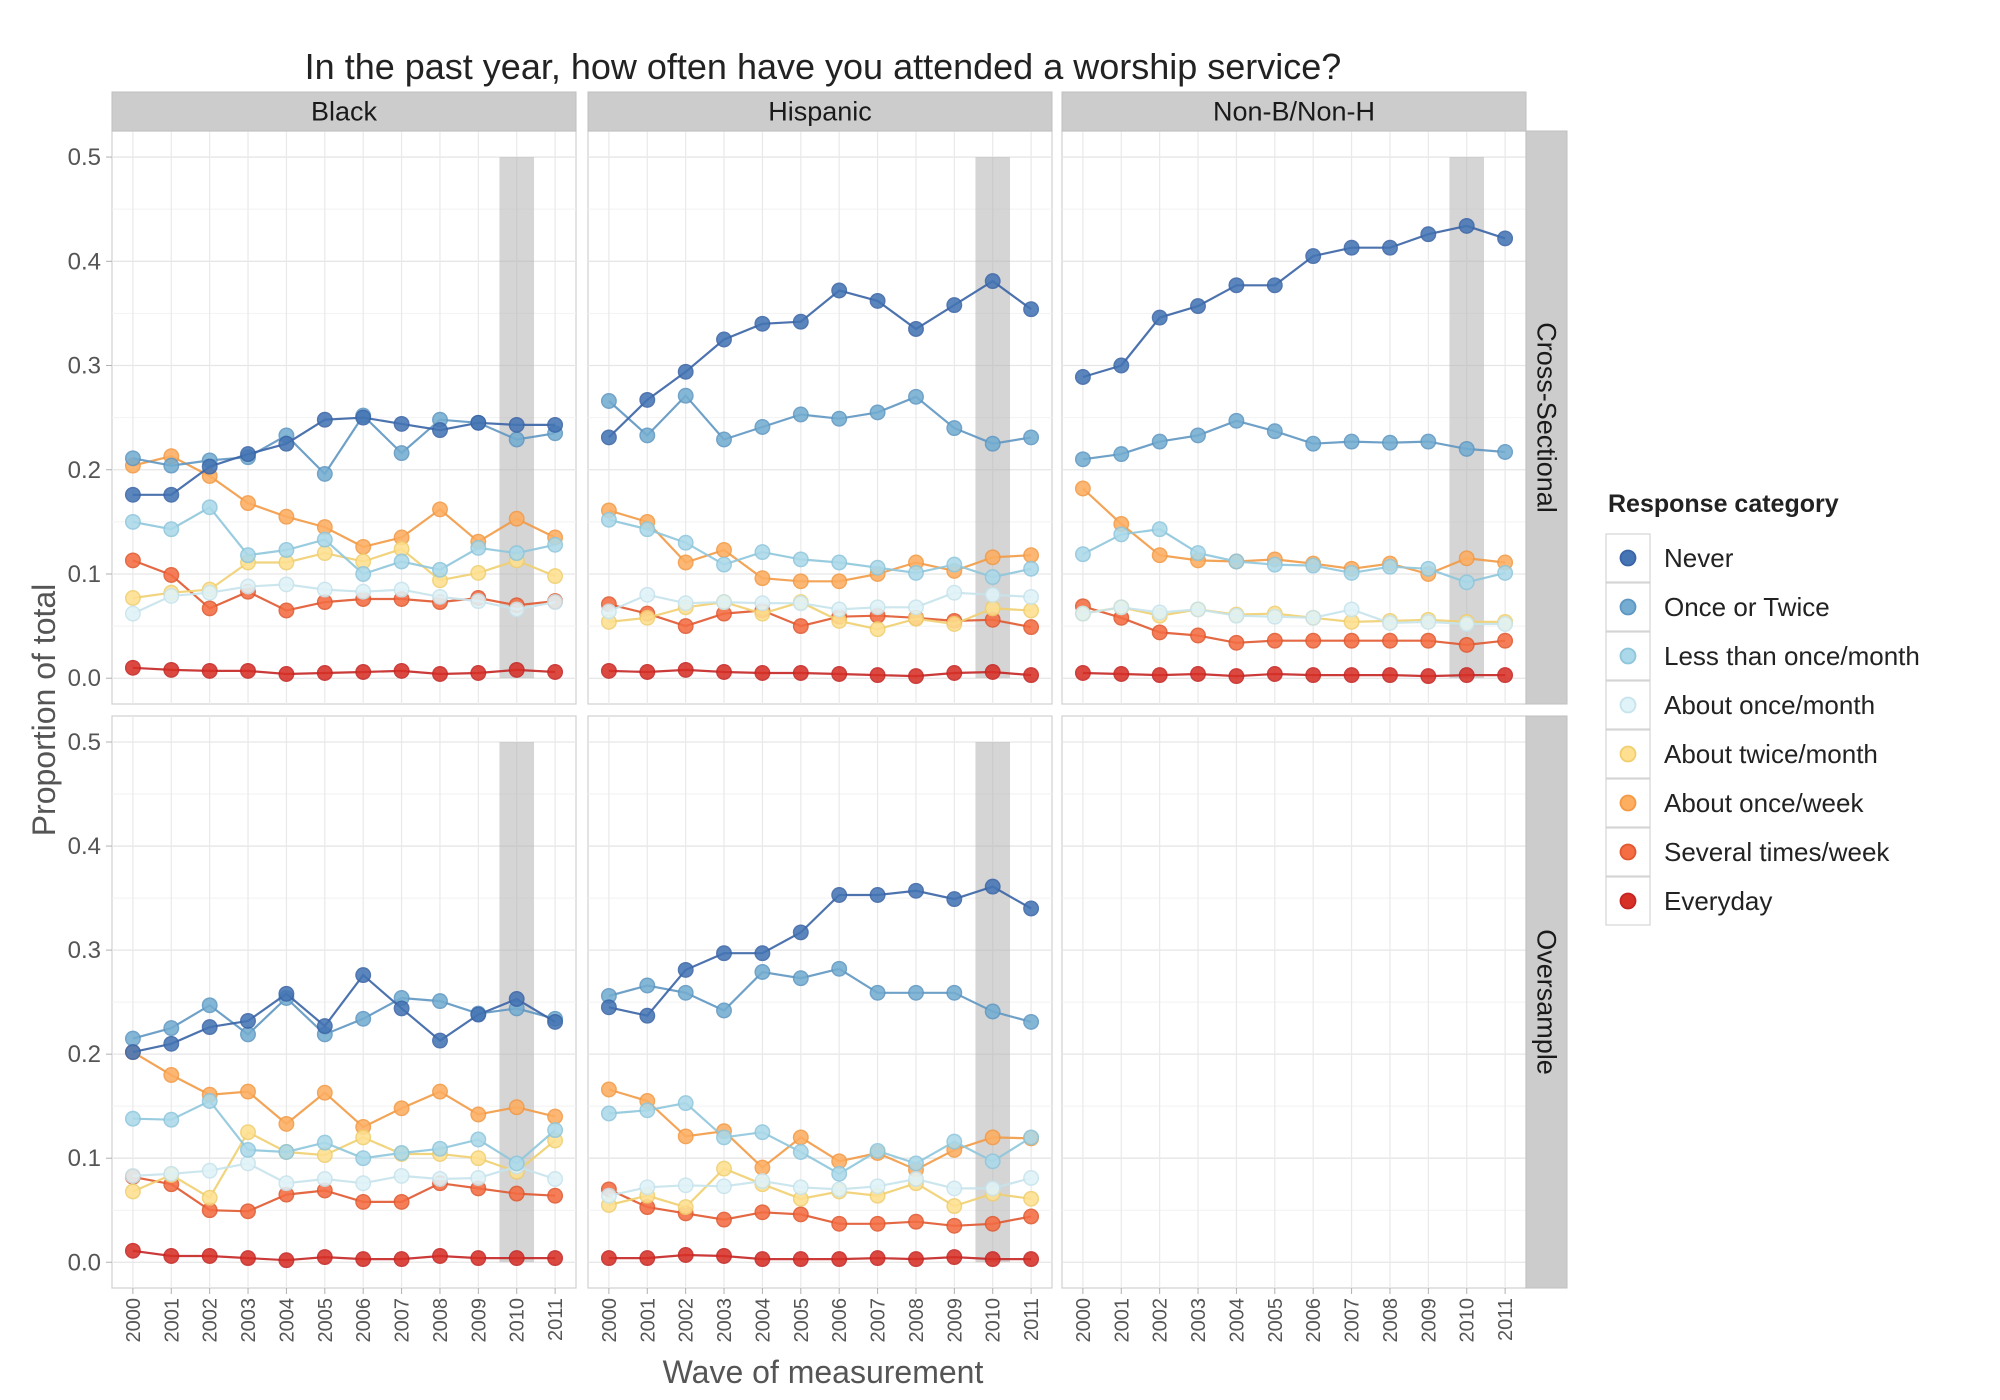 This screenshot has height=1400, width=2000. Describe the element at coordinates (1031, 309) in the screenshot. I see `data-point-never-2011` at that location.